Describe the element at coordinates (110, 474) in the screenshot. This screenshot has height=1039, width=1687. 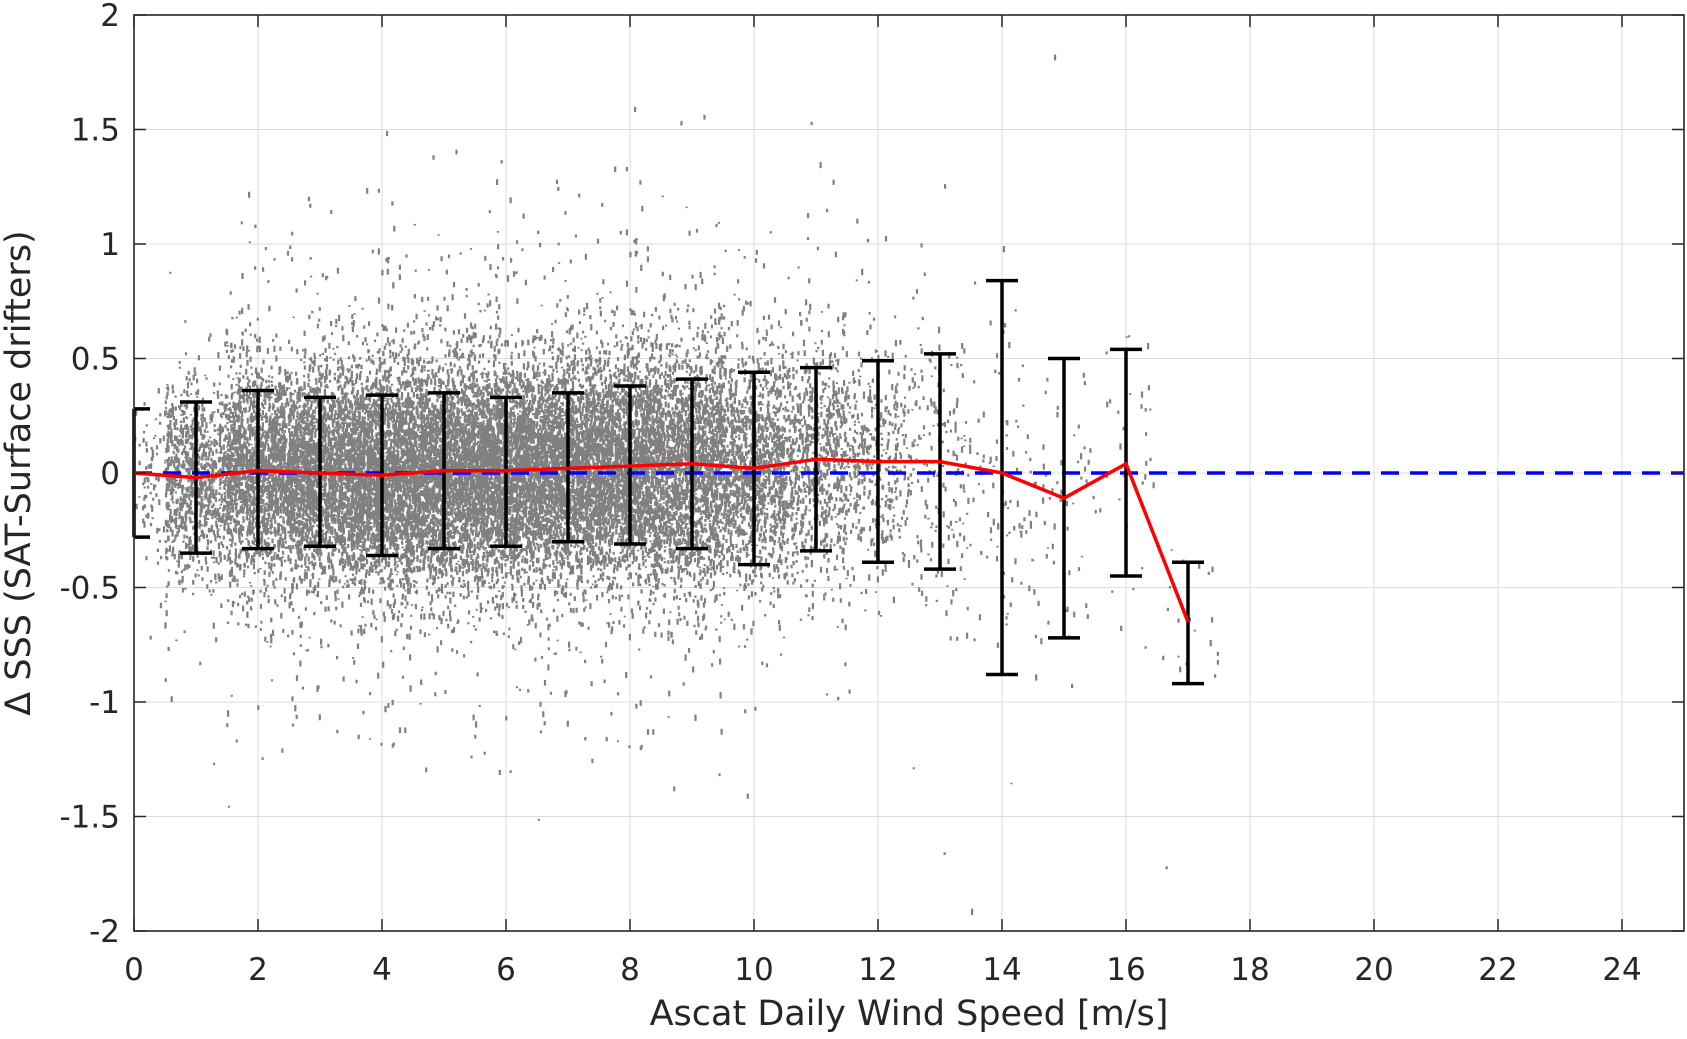
I see `y-tick-label: 0` at that location.